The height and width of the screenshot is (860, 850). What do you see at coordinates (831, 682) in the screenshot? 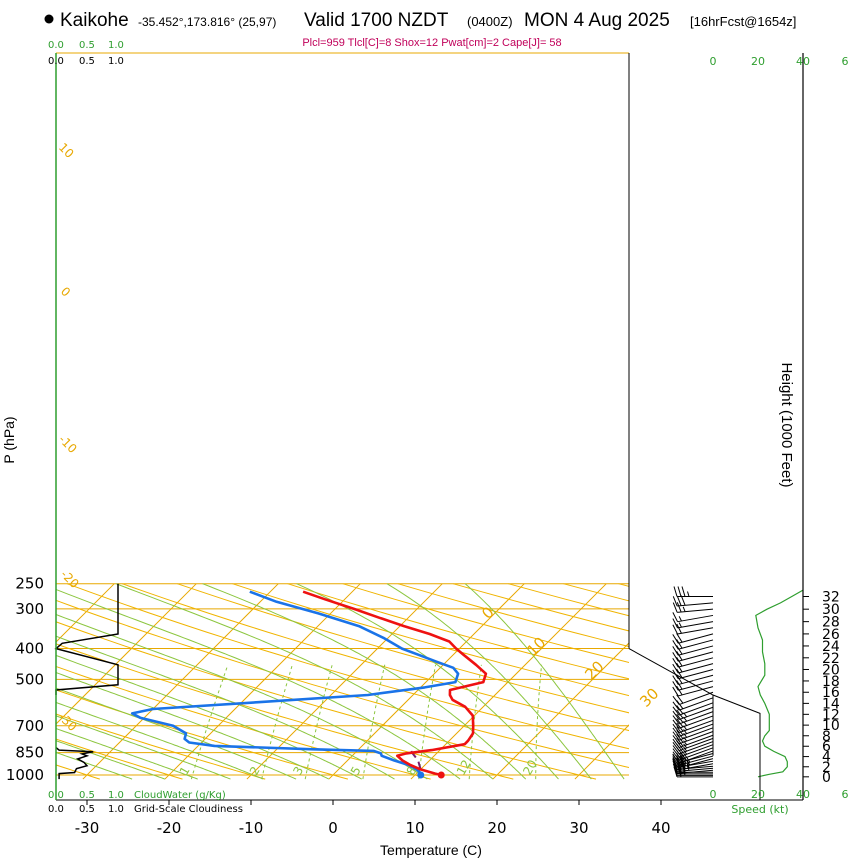
I see `height-tick-label: 18` at bounding box center [831, 682].